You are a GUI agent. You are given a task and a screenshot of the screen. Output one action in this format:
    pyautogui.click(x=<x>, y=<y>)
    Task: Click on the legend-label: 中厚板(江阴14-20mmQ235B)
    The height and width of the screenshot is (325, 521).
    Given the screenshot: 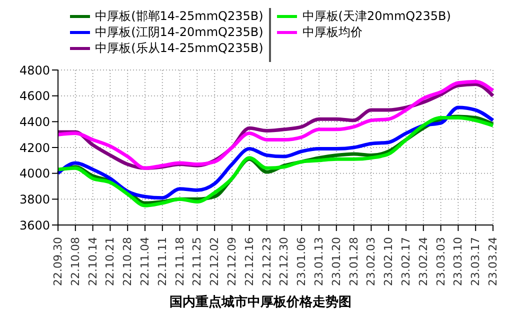 What is the action you would take?
    pyautogui.click(x=179, y=32)
    